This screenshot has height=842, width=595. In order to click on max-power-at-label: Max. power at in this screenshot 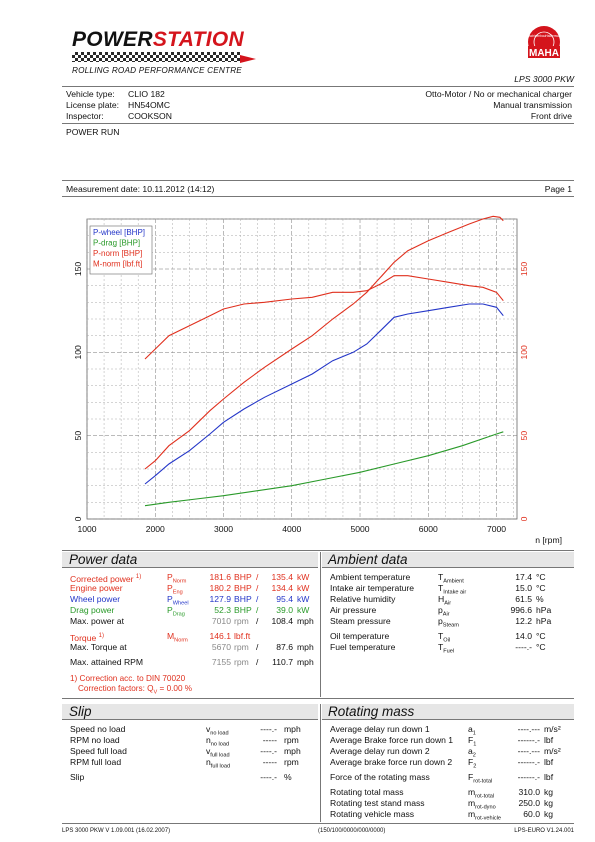, I will do `click(97, 621)`.